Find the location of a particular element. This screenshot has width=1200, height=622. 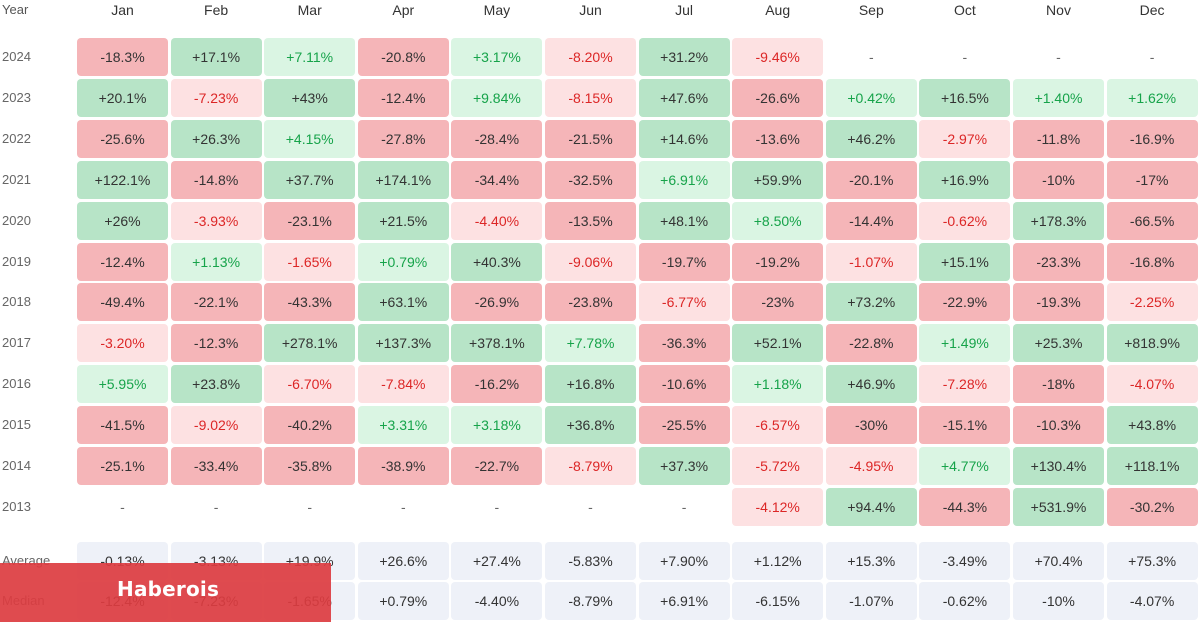

heatmap-cell: +122.1% is located at coordinates (122, 179).